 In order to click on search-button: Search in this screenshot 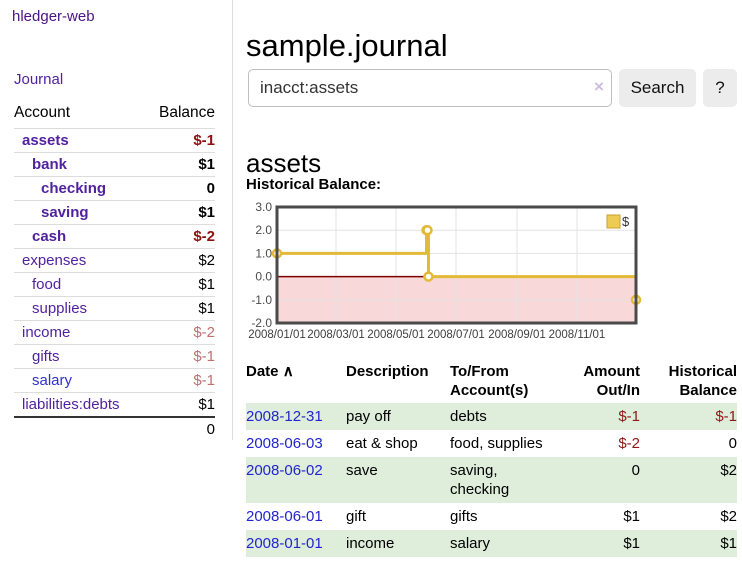, I will do `click(657, 88)`.